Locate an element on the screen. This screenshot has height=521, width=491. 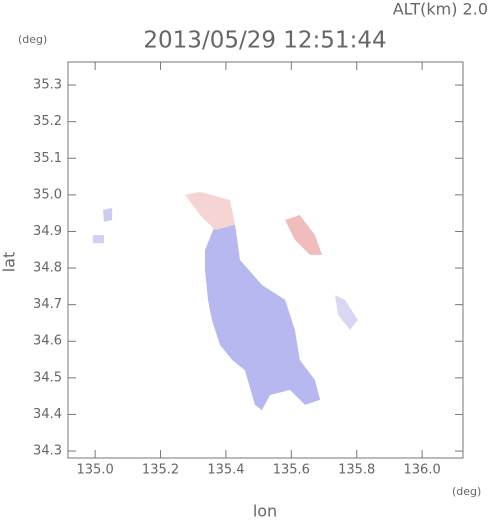
y-tick-label: 34.5 is located at coordinates (47, 377).